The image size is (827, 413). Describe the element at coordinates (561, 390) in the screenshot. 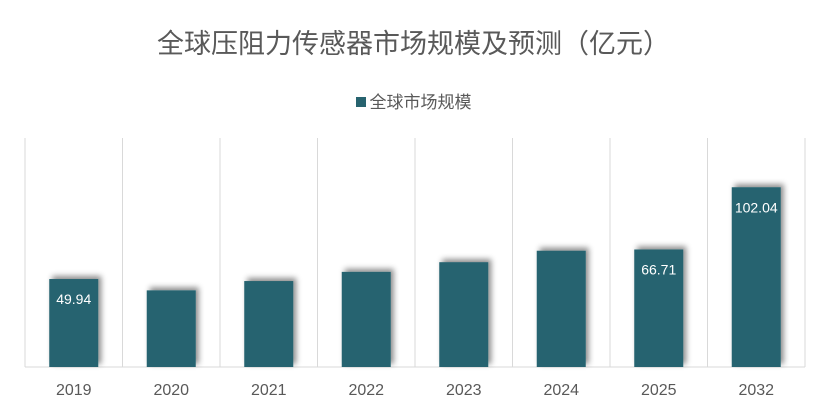

I see `x-tick-label: 2024` at that location.